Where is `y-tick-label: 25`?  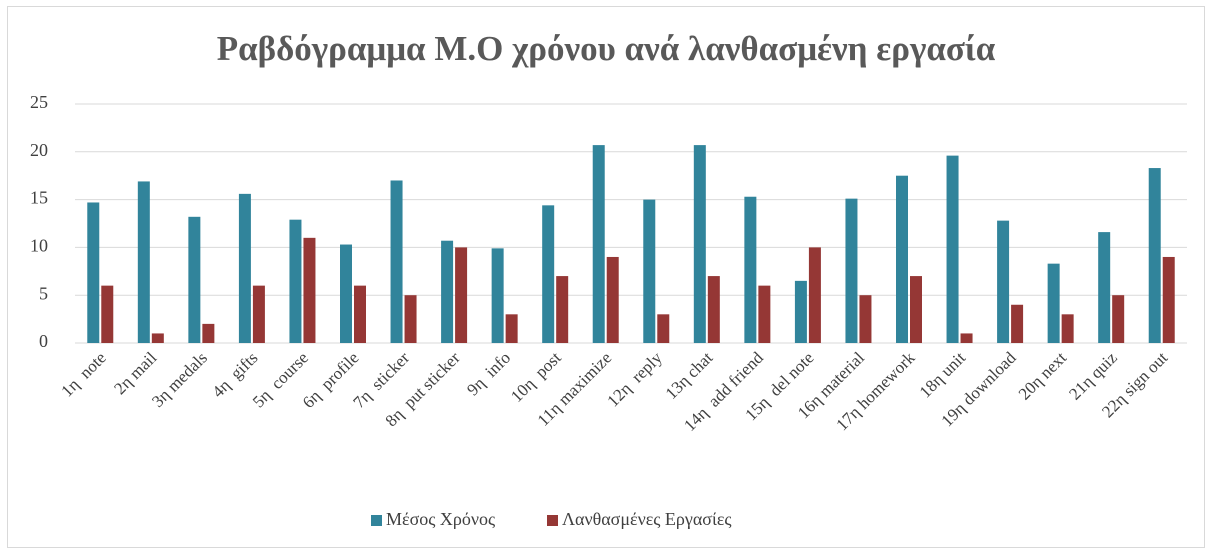
y-tick-label: 25 is located at coordinates (39, 102).